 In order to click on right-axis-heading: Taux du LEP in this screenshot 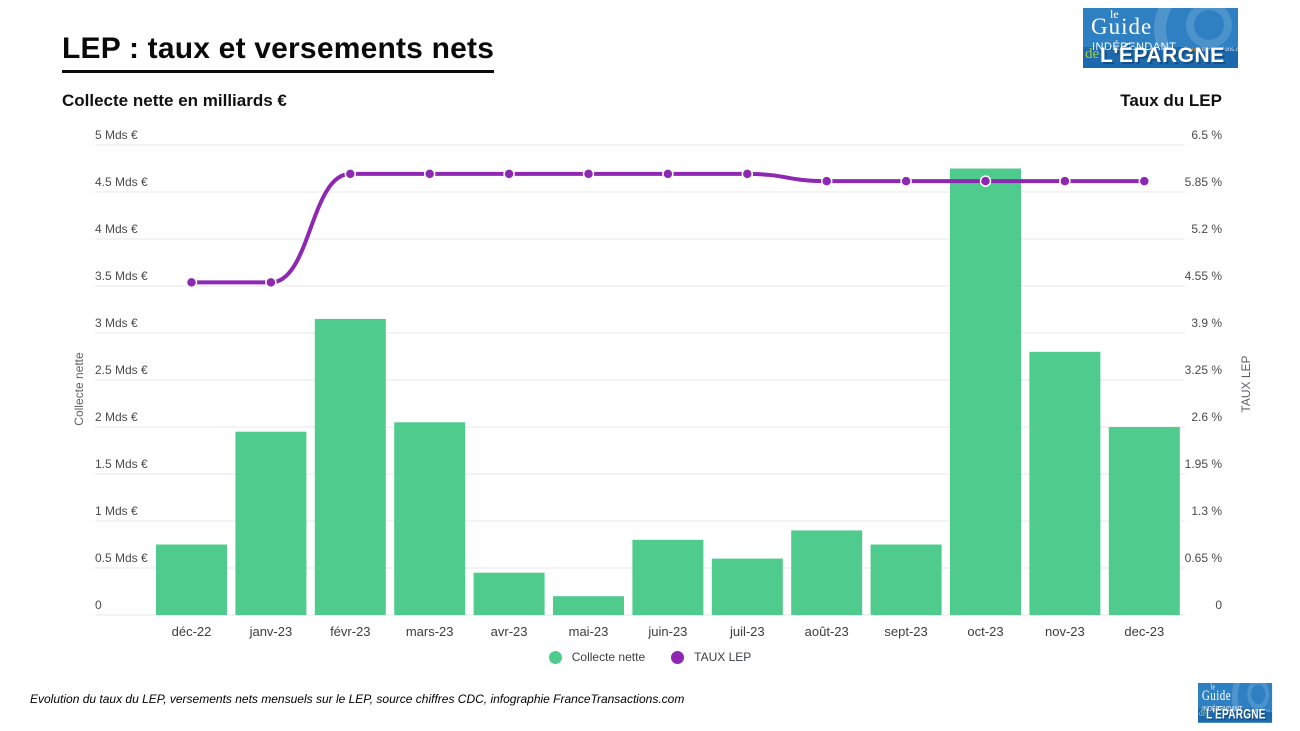, I will do `click(1171, 100)`.